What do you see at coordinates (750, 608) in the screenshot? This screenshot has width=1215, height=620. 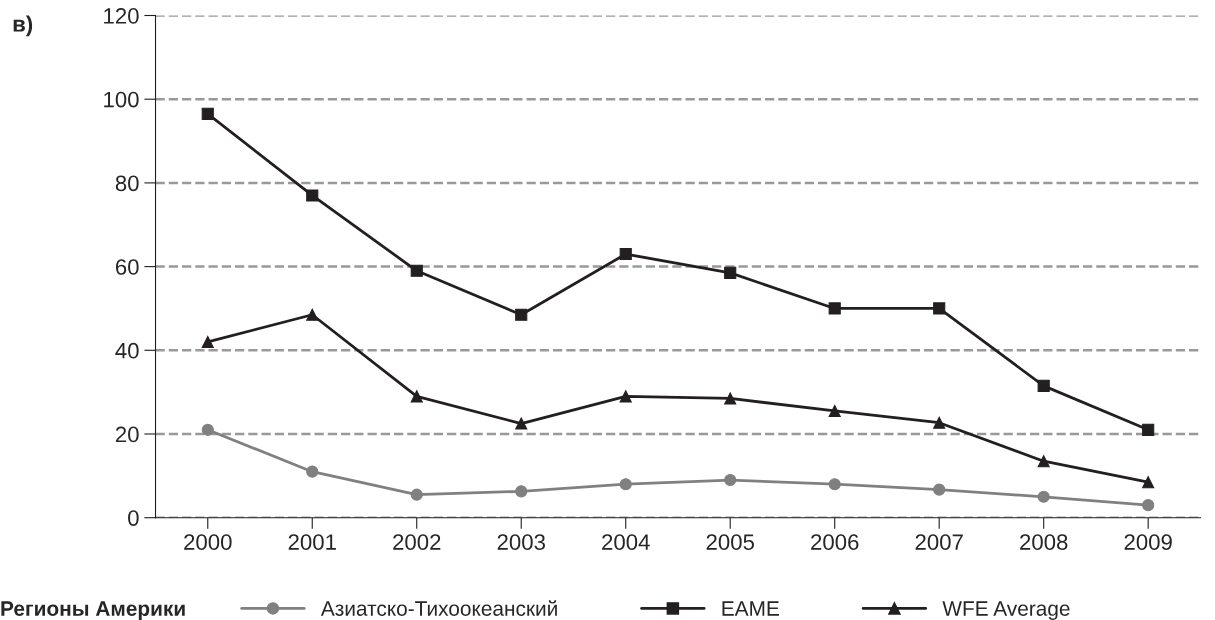 I see `legend-label: EAME` at bounding box center [750, 608].